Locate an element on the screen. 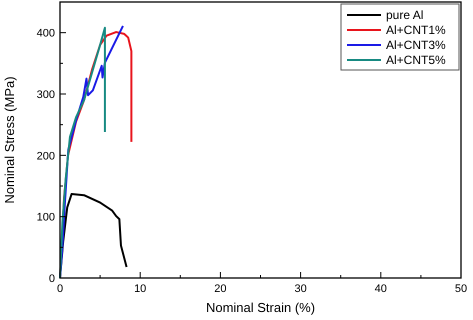 This screenshot has width=473, height=320. legend-label: Al+CNT3% is located at coordinates (416, 45).